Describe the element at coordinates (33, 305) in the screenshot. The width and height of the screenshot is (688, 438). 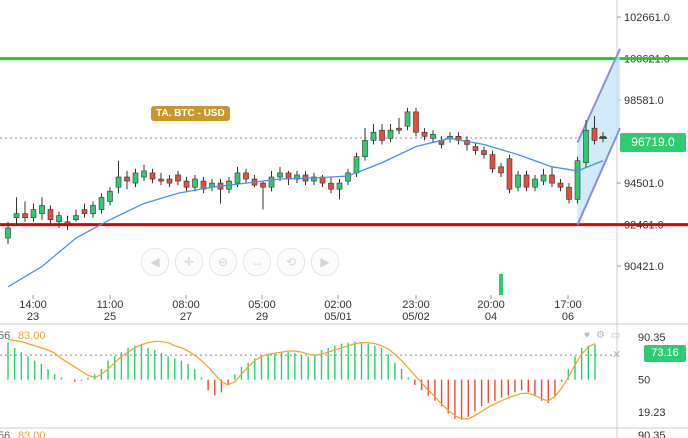
I see `time-tick-label: 14:00` at that location.